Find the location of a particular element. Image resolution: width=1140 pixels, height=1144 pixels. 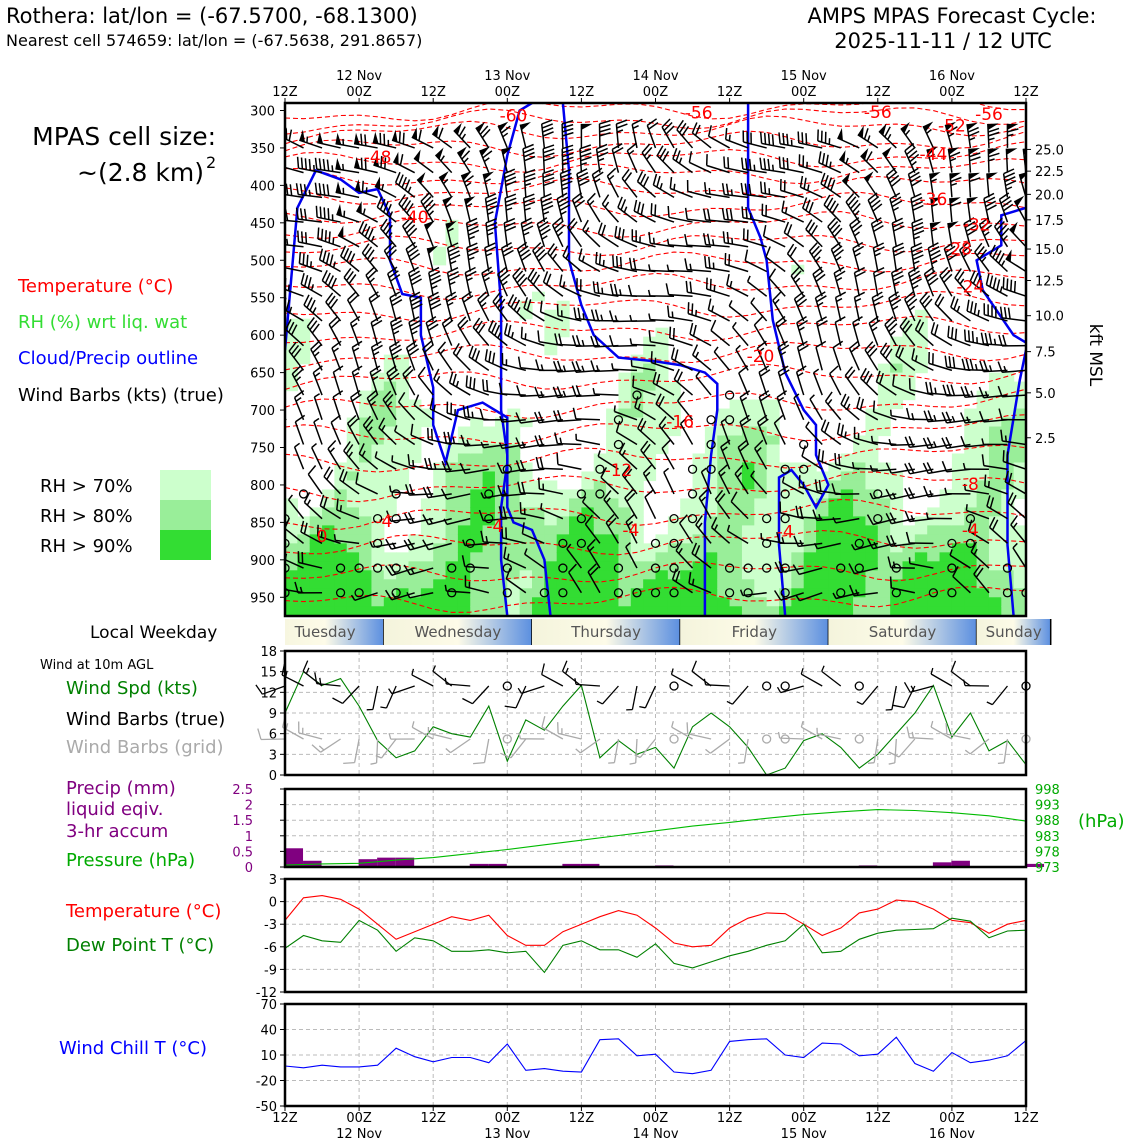

bottom-date-label: 13 Nov is located at coordinates (507, 1133).